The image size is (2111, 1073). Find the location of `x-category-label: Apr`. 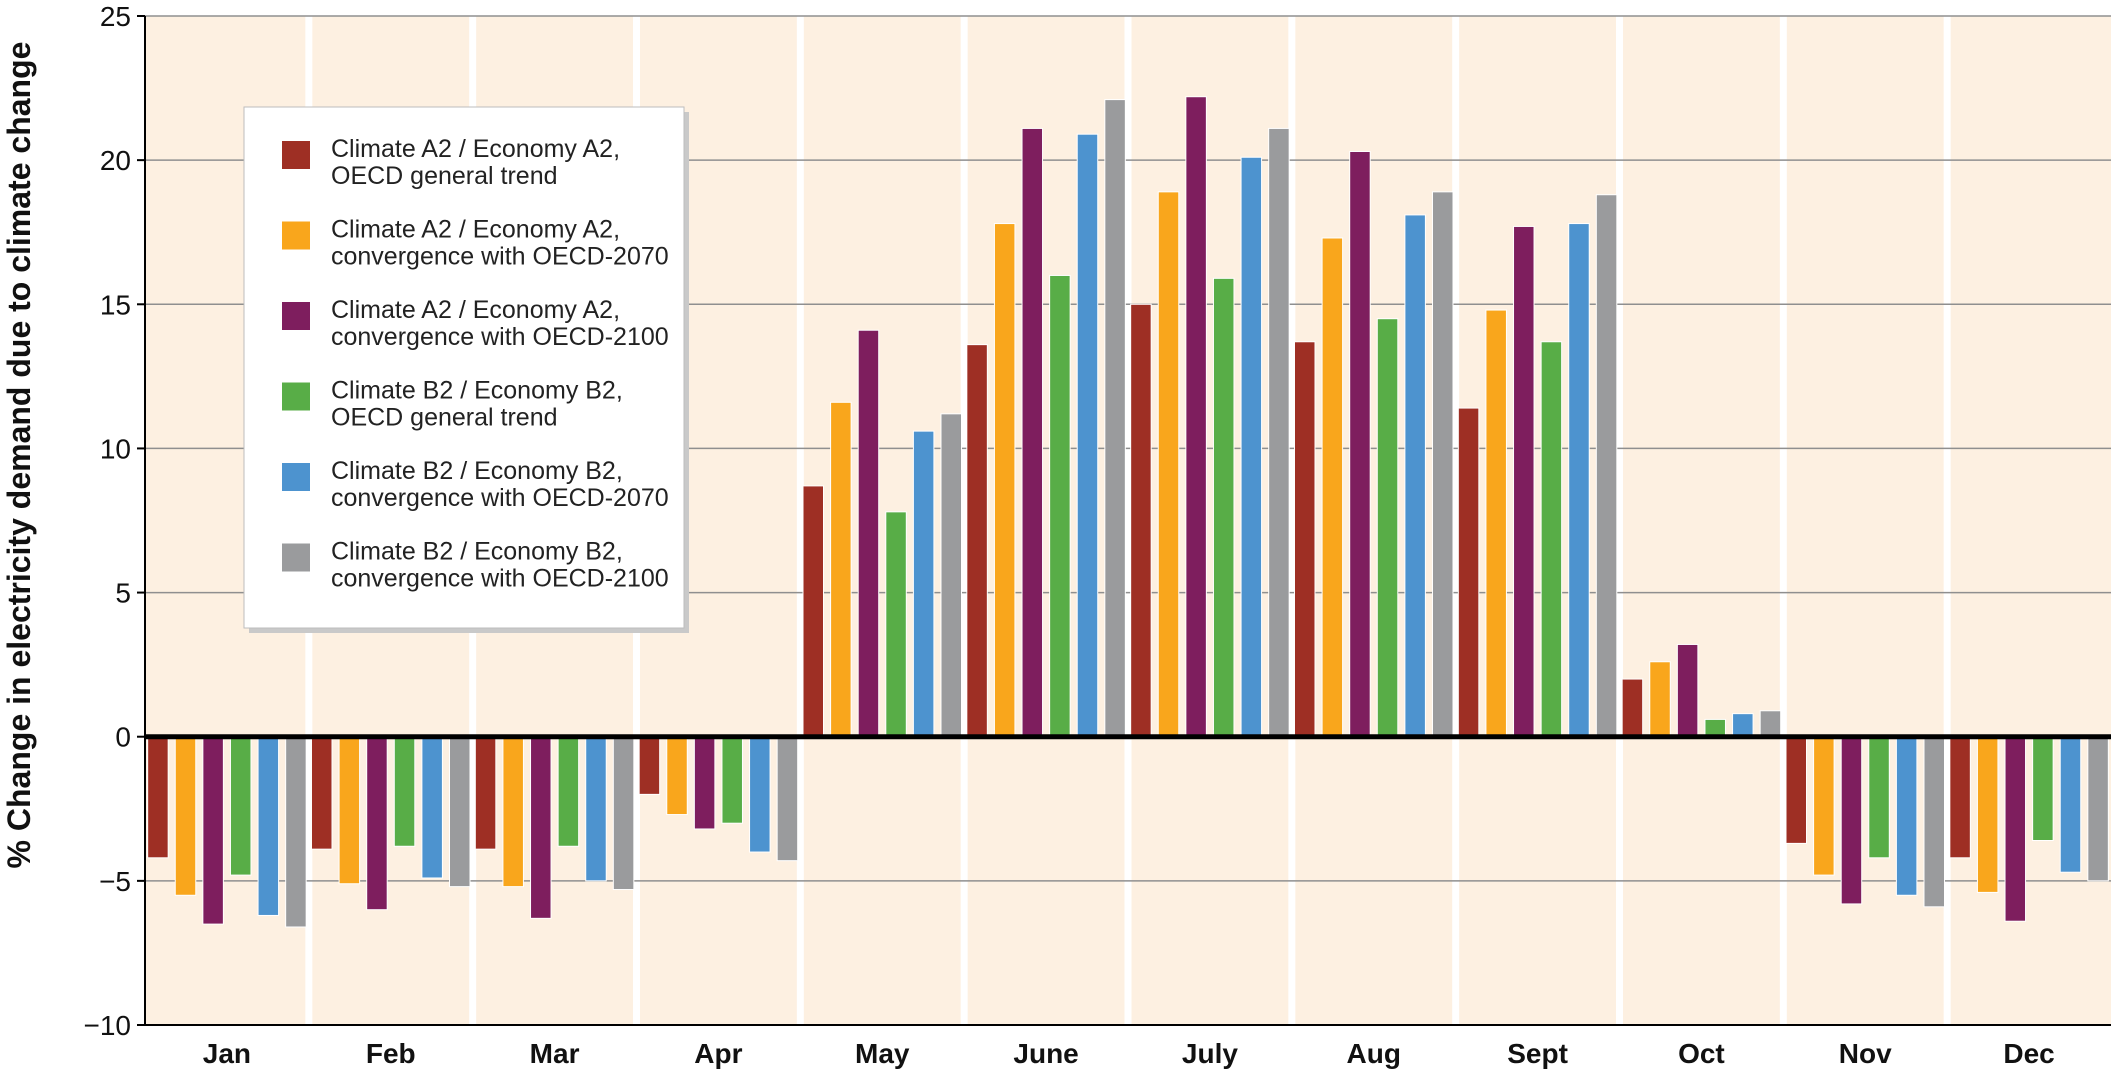

x-category-label: Apr is located at coordinates (718, 1053).